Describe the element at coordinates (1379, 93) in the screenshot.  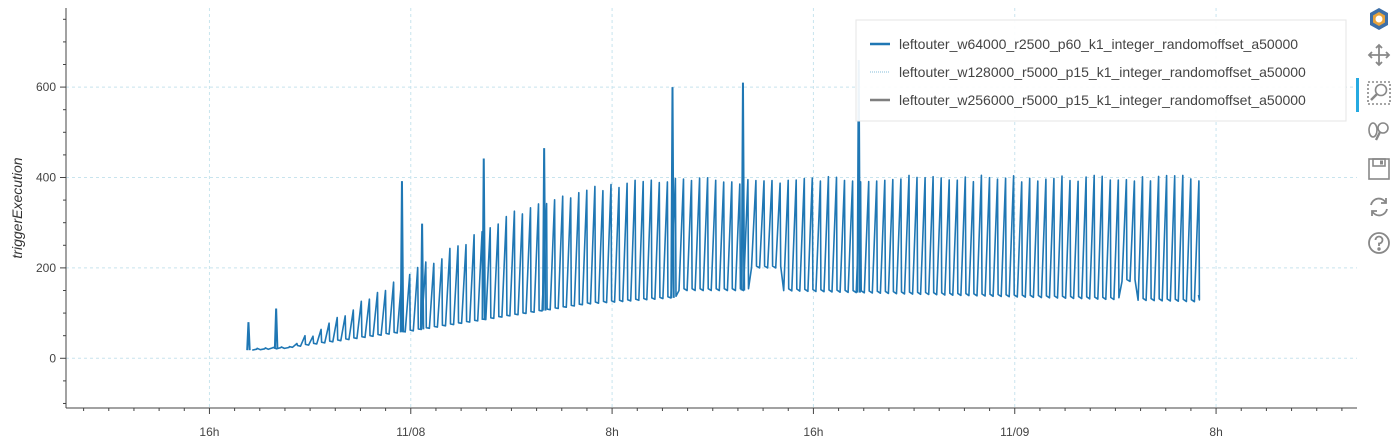
I see `box-zoom-icon` at that location.